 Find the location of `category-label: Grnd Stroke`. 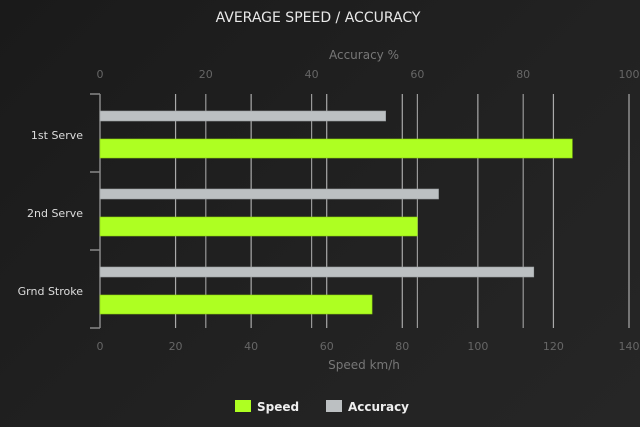

category-label: Grnd Stroke is located at coordinates (51, 291).